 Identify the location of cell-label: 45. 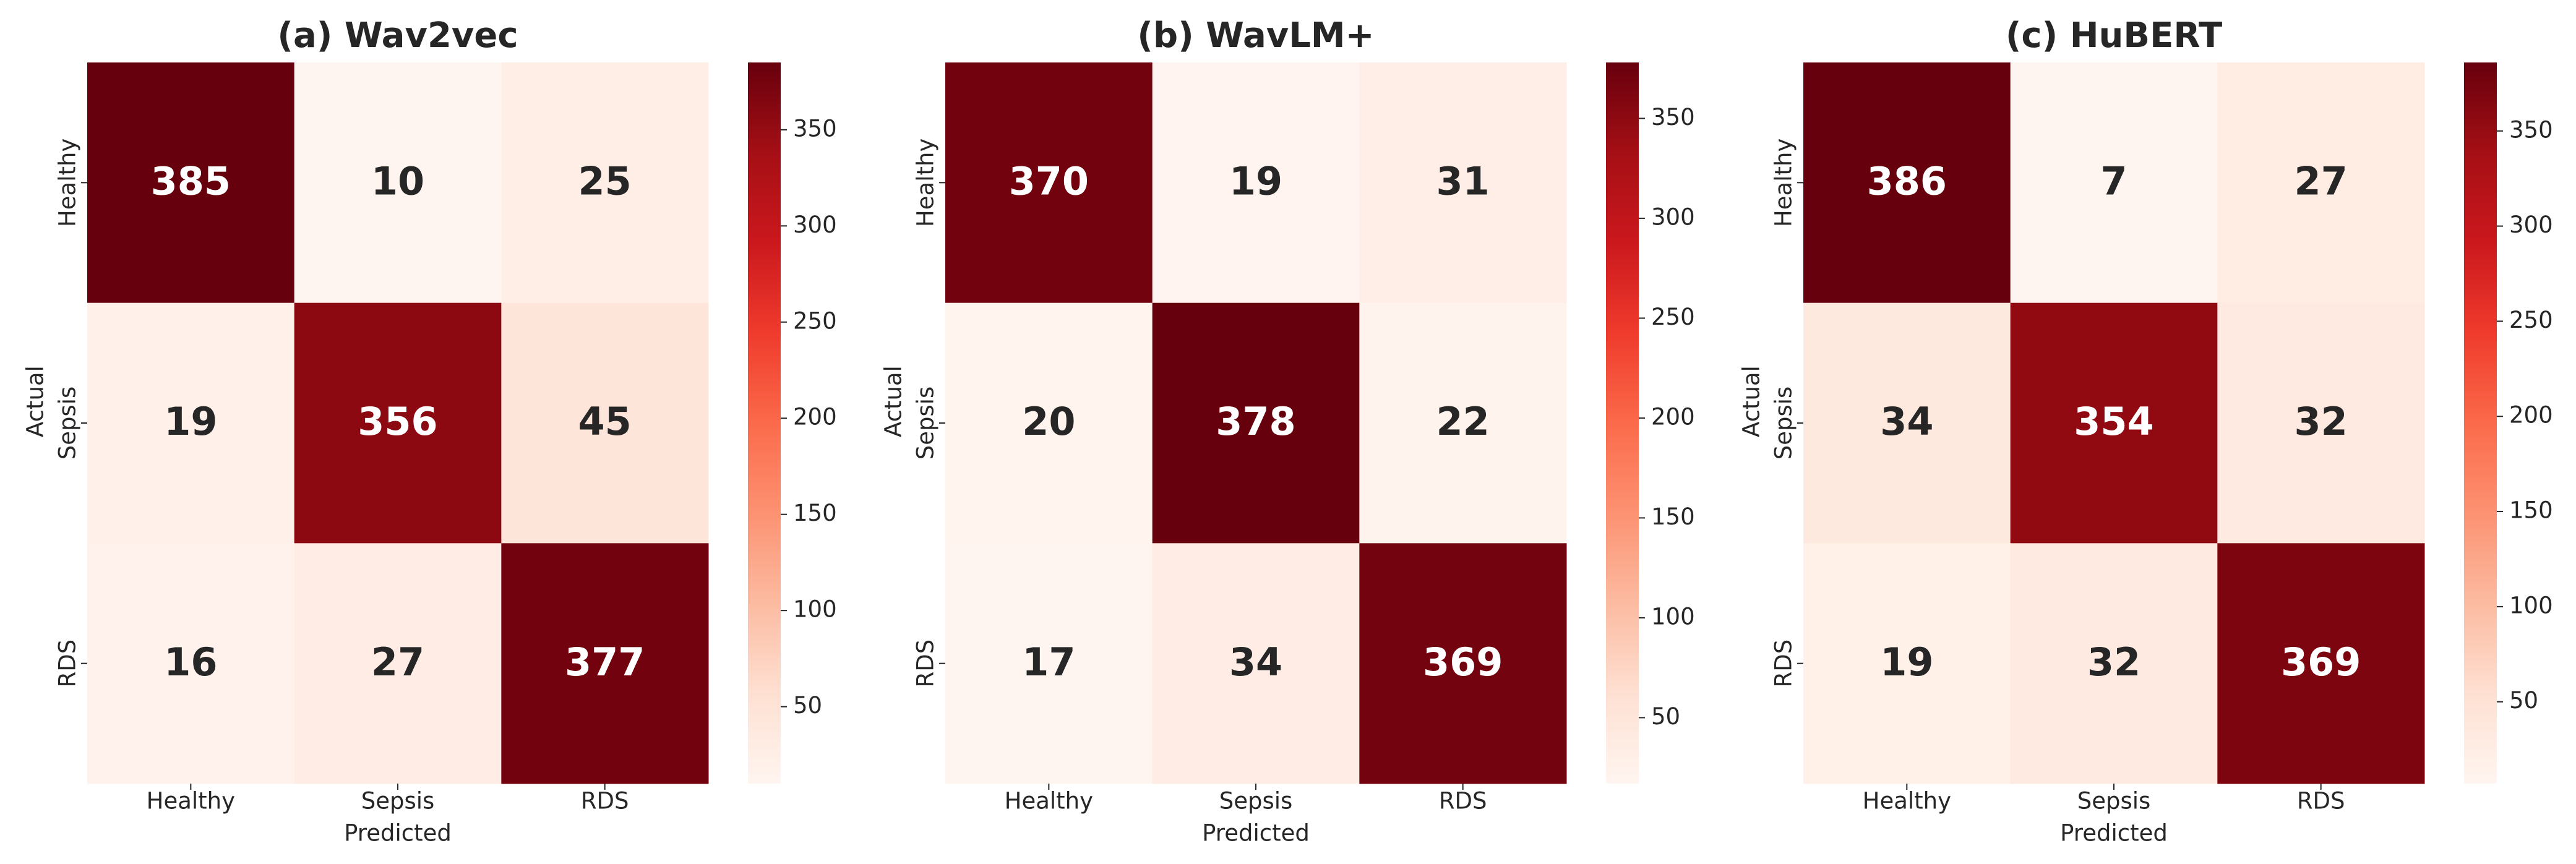
(605, 421).